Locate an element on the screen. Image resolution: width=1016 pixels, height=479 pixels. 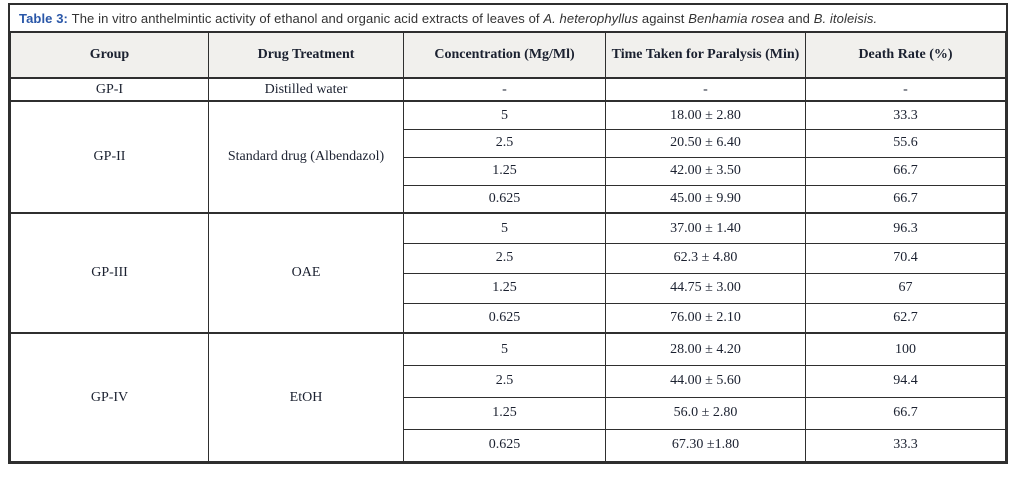
table-row: 0.625 67.30 ±1.80 33.3 is located at coordinates (509, 445).